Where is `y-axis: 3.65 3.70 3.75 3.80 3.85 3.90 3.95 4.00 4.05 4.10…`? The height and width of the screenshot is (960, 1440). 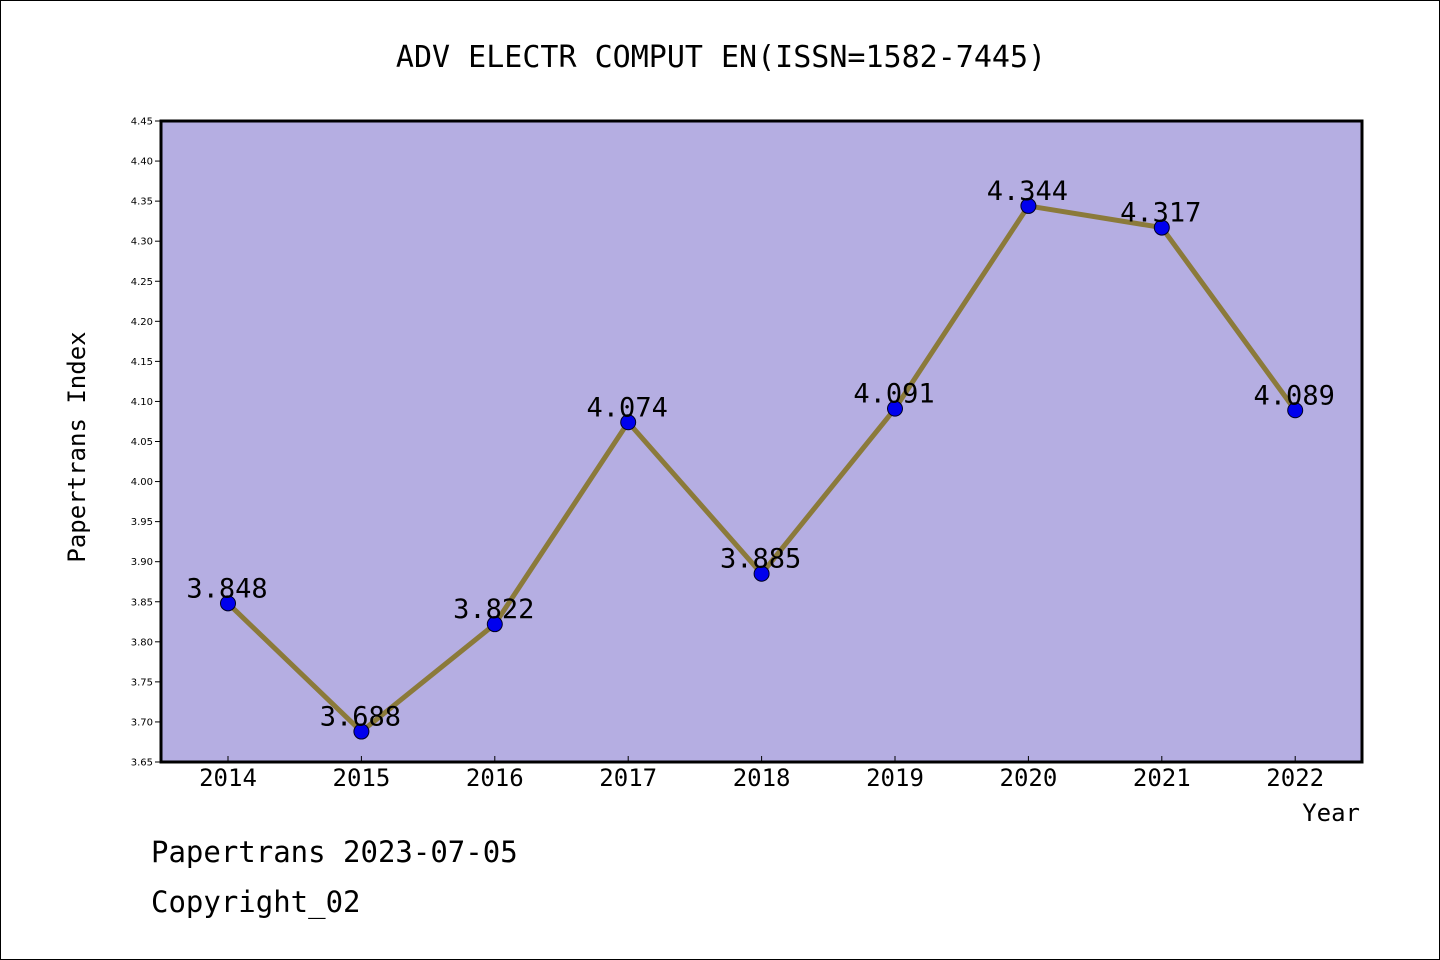 y-axis: 3.65 3.70 3.75 3.80 3.85 3.90 3.95 4.00 4.05 4.10… is located at coordinates (146, 443).